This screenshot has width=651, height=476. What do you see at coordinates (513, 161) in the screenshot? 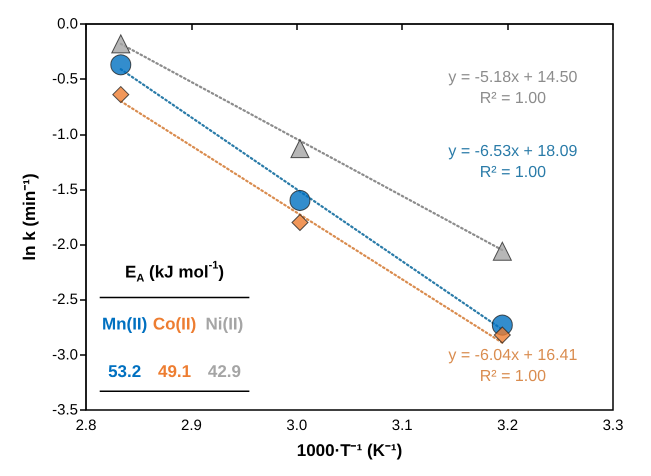
I see `text: y = -6.53x + 18.09 R² = 1.00` at bounding box center [513, 161].